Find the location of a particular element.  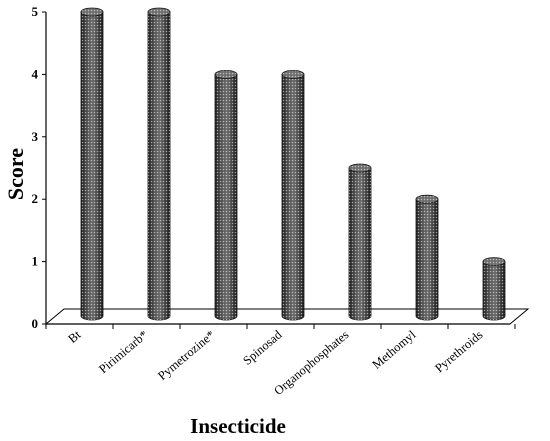

x-axis-title: Insecticide is located at coordinates (238, 426).